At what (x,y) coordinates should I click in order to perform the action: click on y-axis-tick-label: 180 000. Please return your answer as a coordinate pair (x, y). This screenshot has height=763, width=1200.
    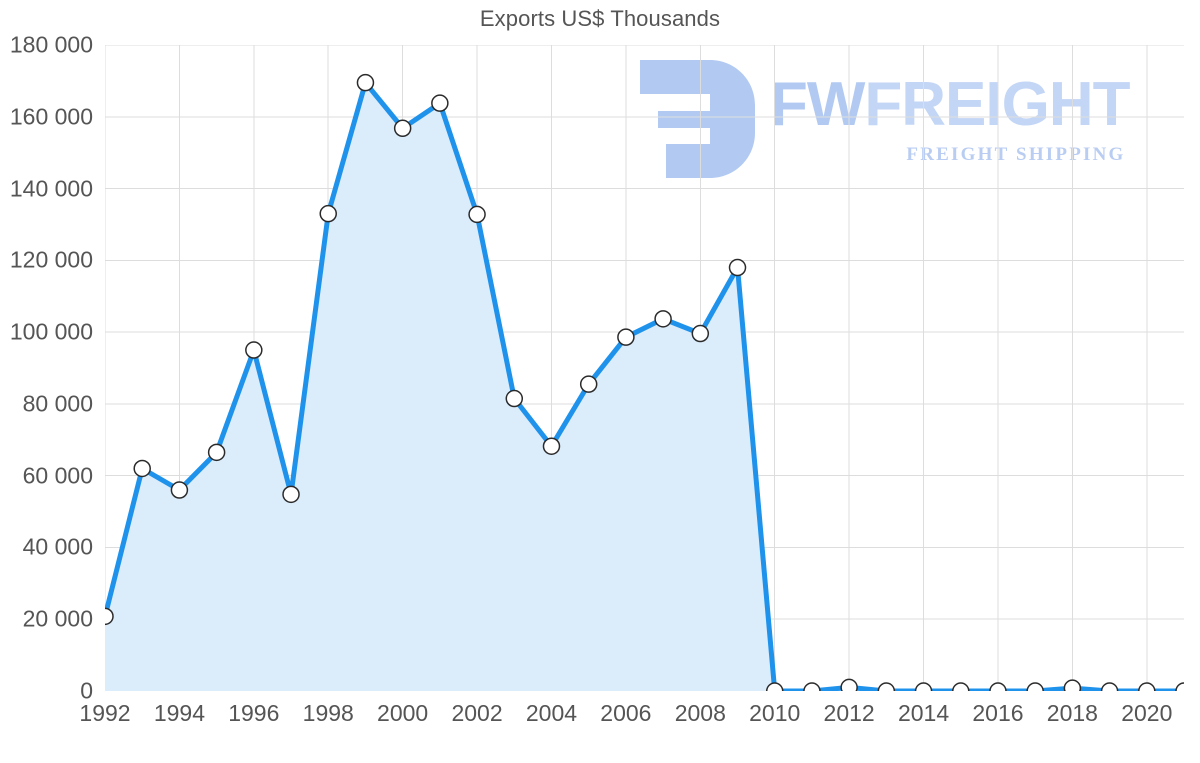
    Looking at the image, I should click on (51, 44).